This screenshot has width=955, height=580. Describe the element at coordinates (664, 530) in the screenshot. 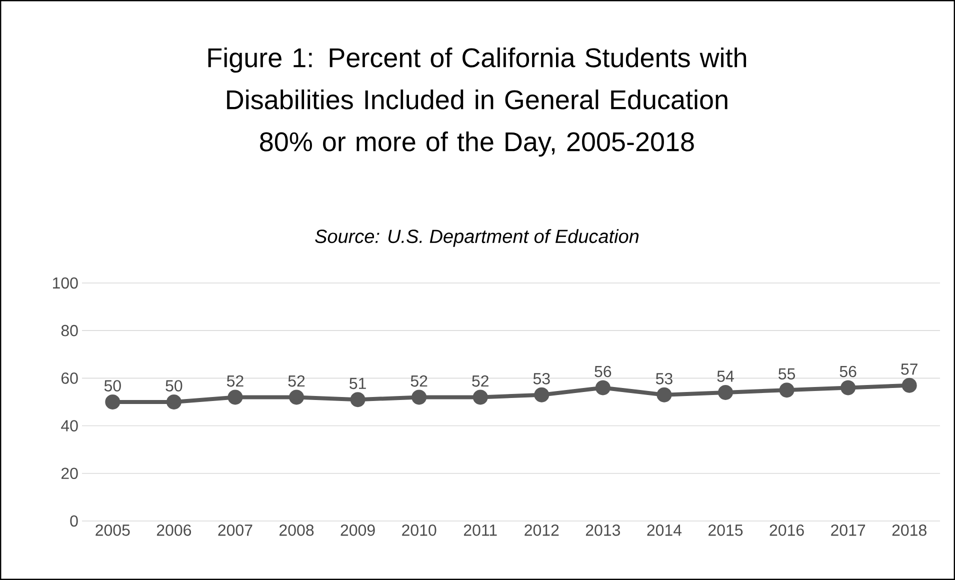

I see `x-tick-label: 2014` at that location.